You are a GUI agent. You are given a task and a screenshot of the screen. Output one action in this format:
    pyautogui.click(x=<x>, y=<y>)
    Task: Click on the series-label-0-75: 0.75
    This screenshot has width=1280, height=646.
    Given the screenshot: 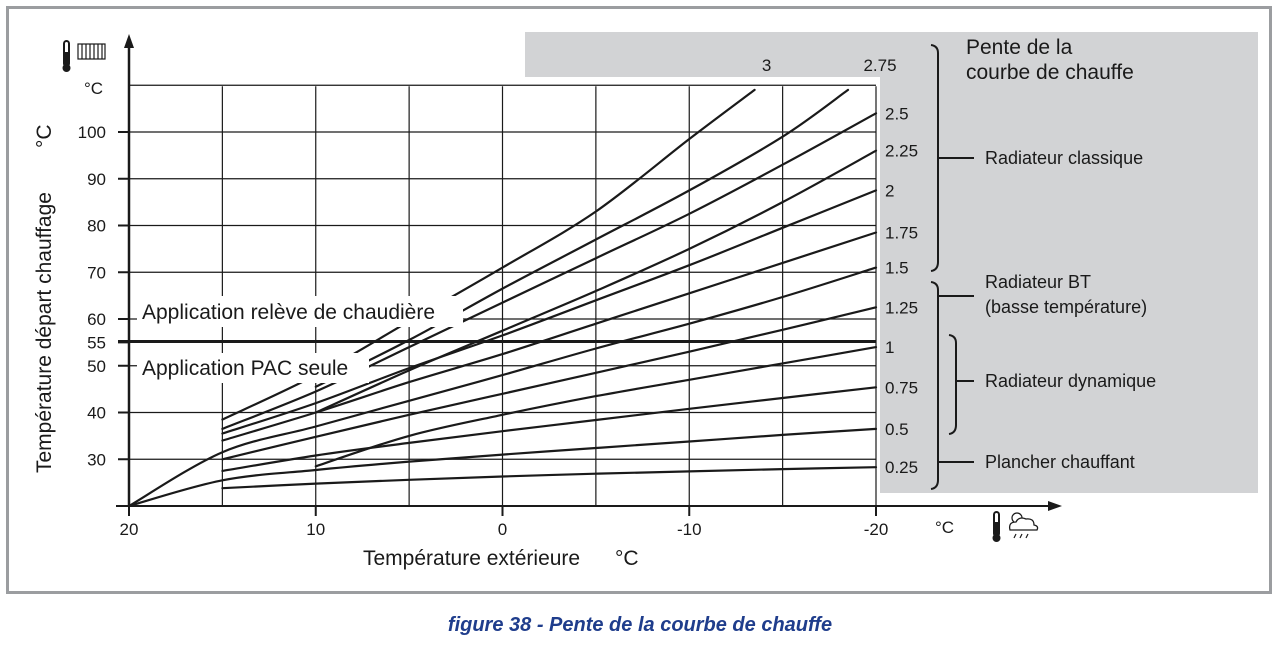 What is the action you would take?
    pyautogui.click(x=901, y=387)
    